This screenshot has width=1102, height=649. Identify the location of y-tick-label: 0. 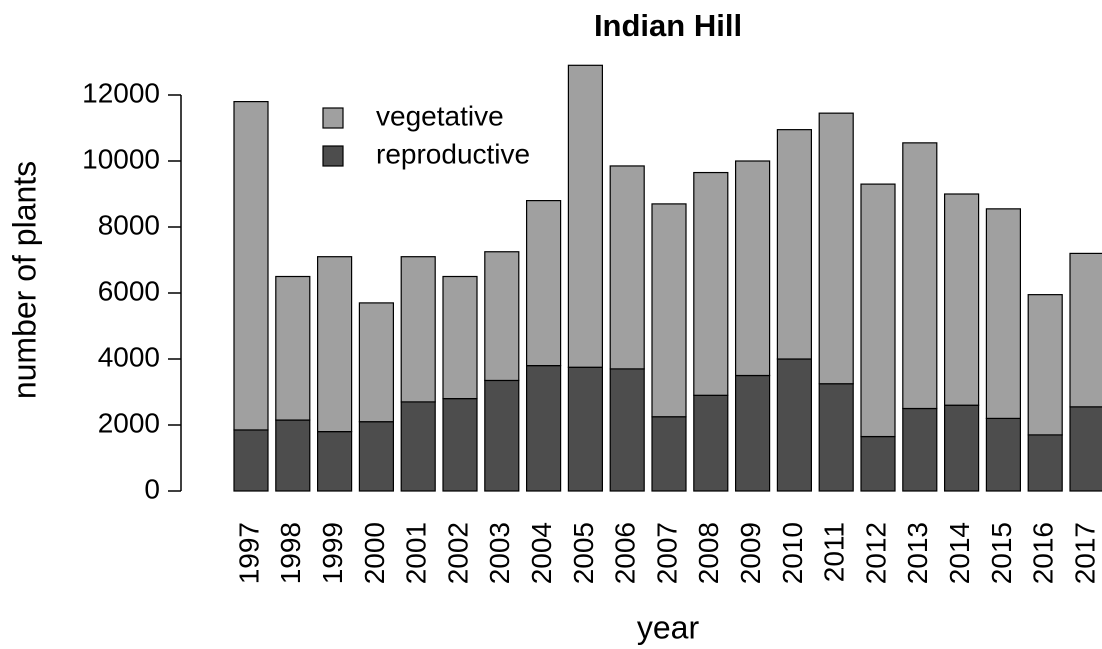
(152, 488).